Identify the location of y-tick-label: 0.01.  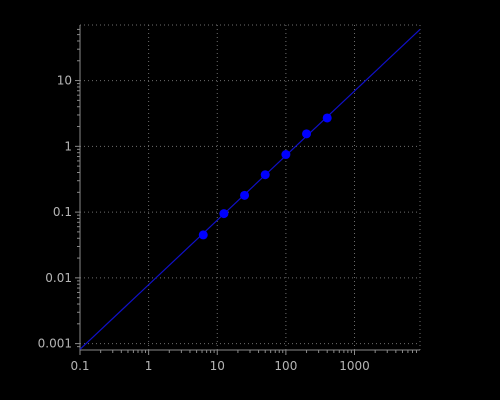
(58, 278).